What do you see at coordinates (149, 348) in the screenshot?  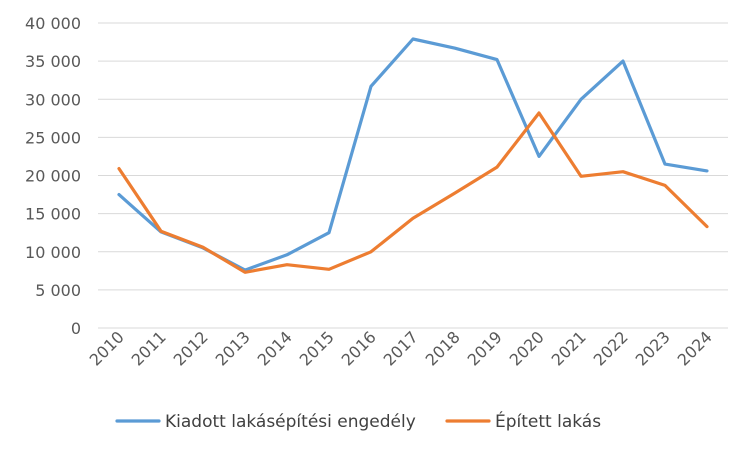 I see `x-tick-label: 2011` at bounding box center [149, 348].